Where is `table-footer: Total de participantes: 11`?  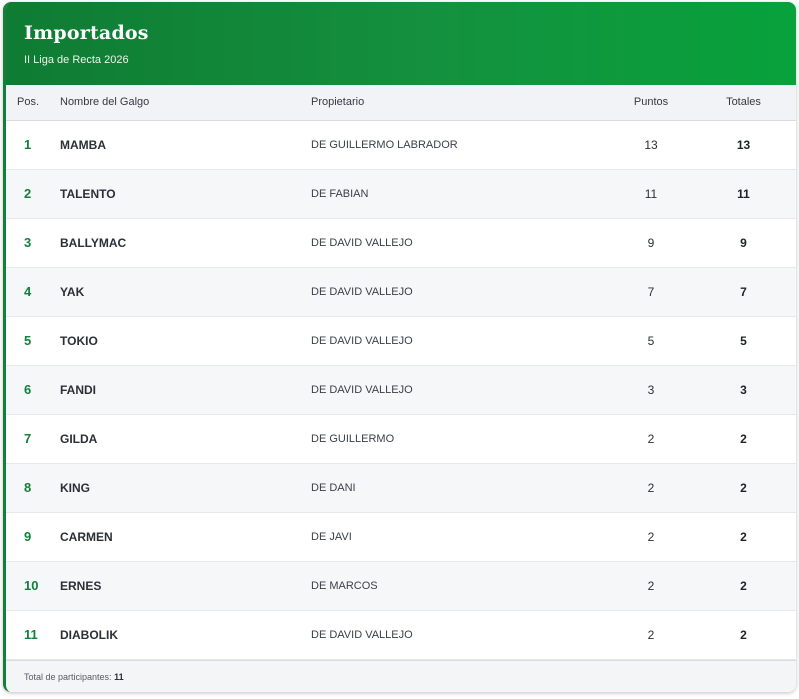 table-footer: Total de participantes: 11 is located at coordinates (401, 675).